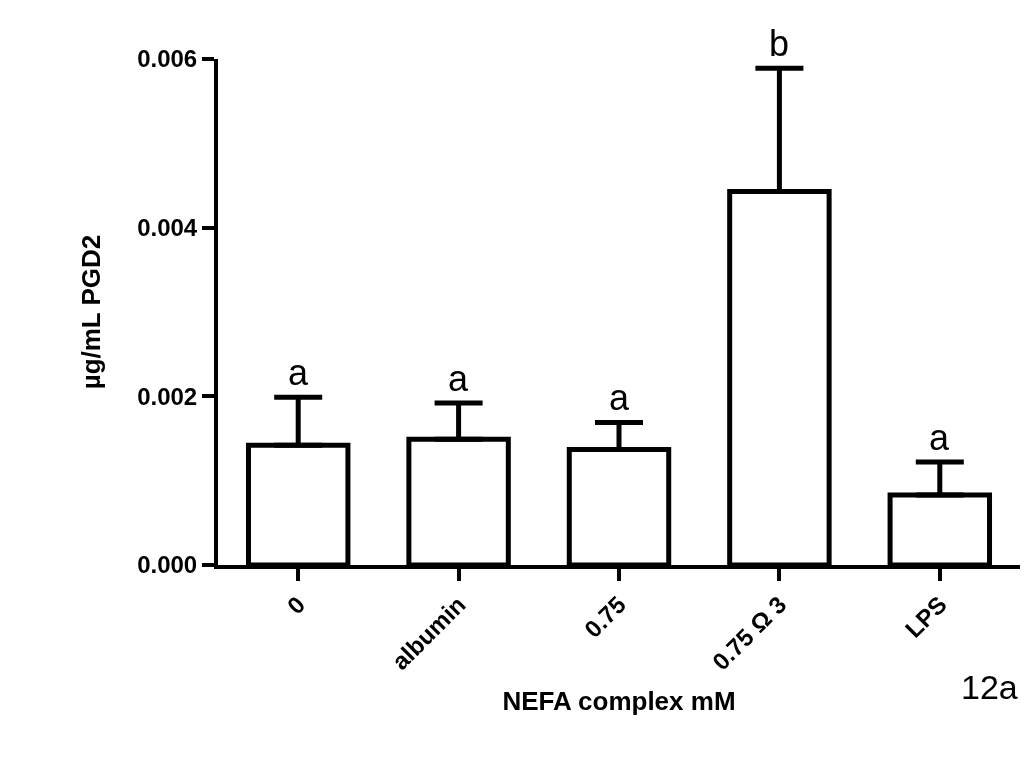 This screenshot has height=781, width=1035. What do you see at coordinates (91, 312) in the screenshot?
I see `y-axis-title: µg/mL PGD2` at bounding box center [91, 312].